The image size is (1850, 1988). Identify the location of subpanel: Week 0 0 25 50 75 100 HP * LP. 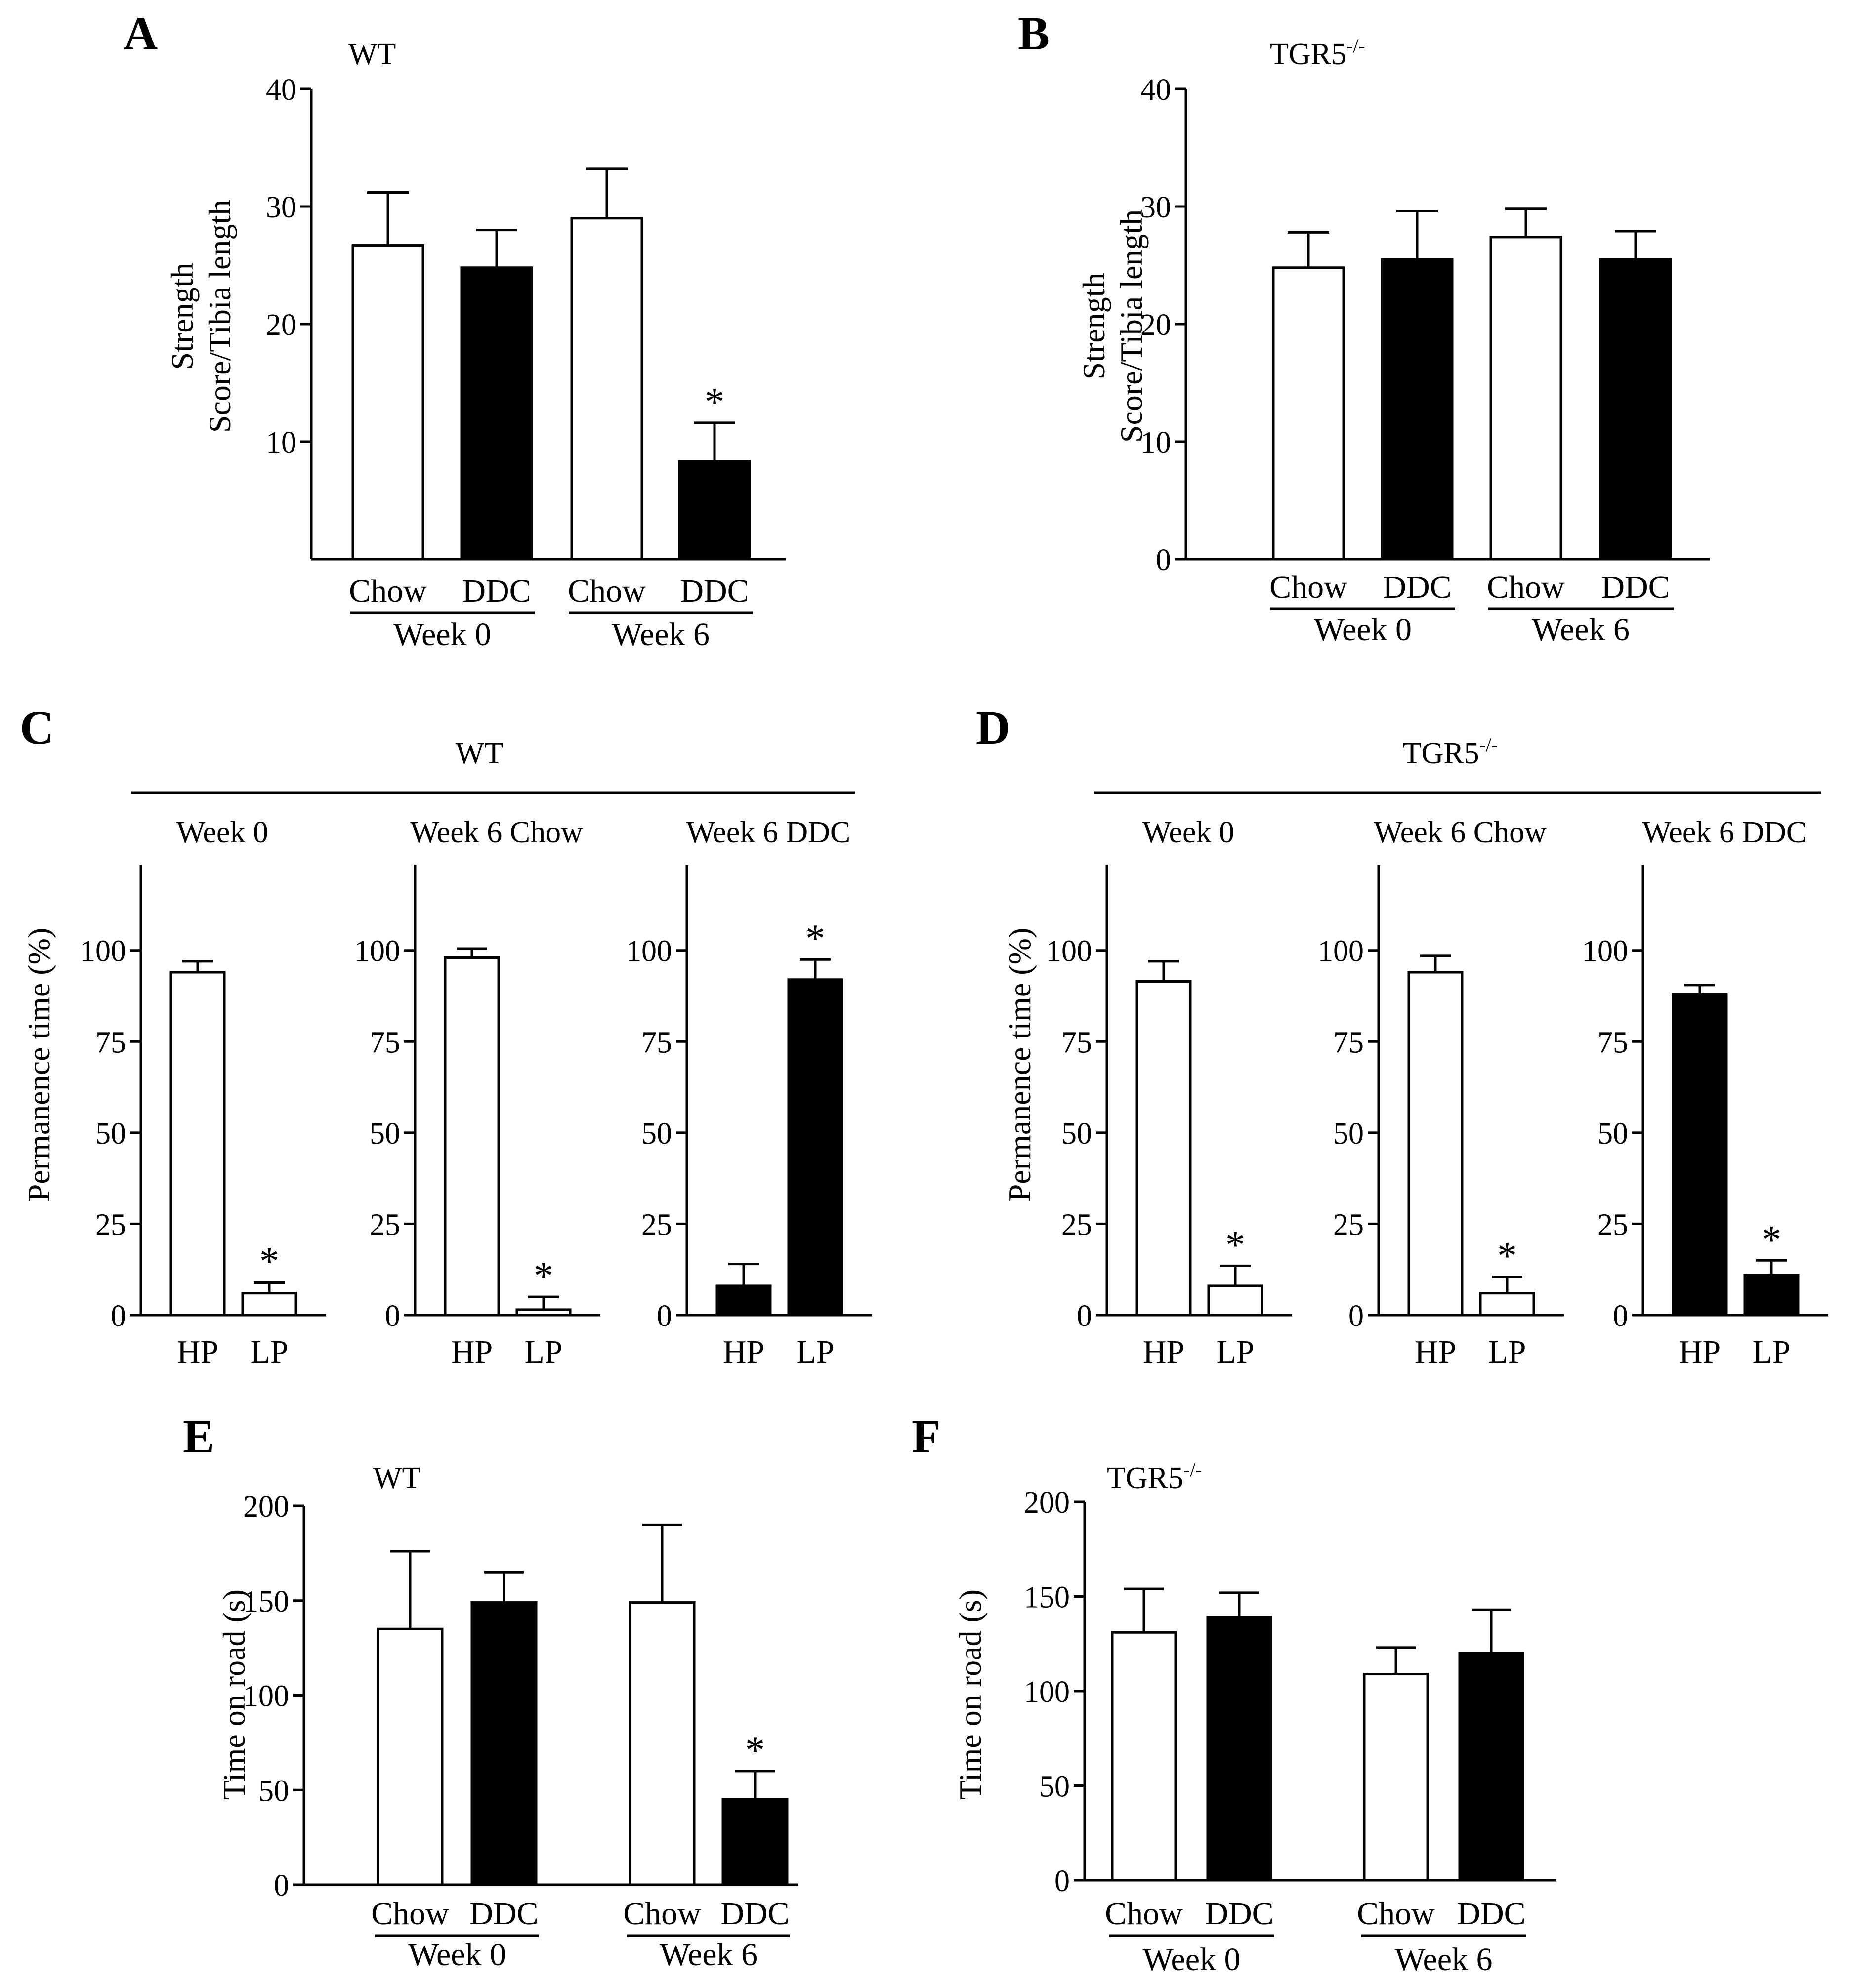
(1169, 1093).